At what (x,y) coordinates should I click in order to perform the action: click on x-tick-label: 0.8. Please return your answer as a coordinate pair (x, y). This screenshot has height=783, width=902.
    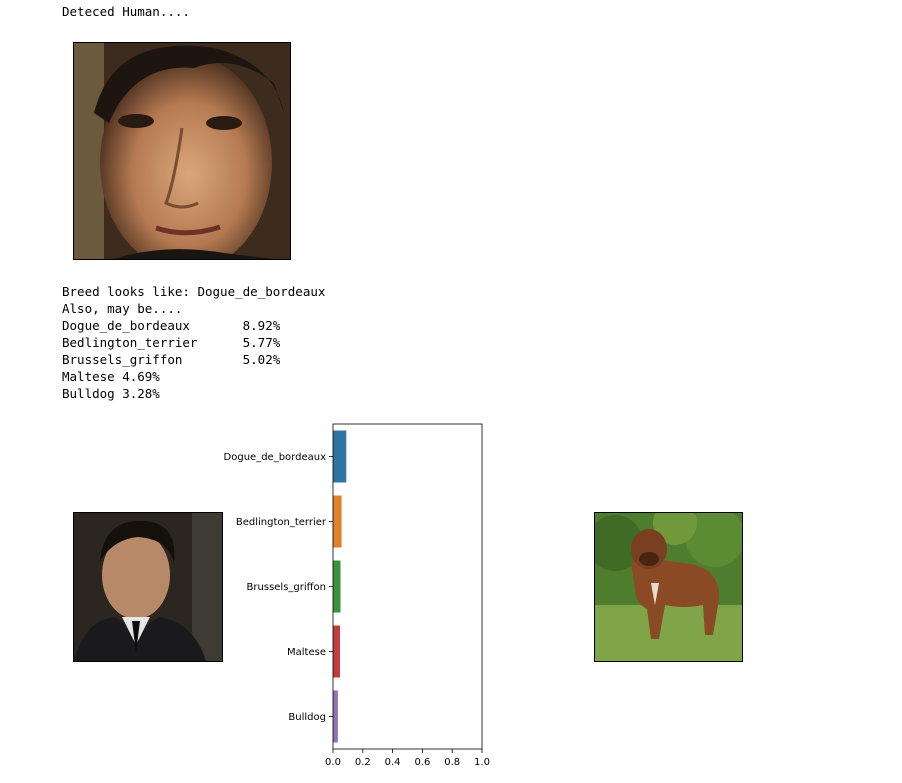
    Looking at the image, I should click on (452, 762).